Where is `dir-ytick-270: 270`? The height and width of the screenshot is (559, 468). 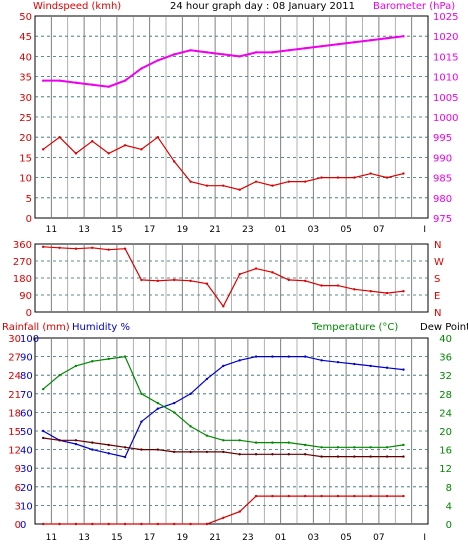
dir-ytick-270: 270 is located at coordinates (22, 262).